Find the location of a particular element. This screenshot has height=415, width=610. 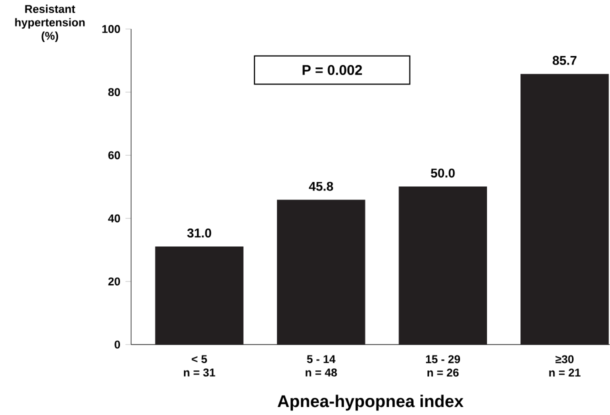

y-axis-title: Resistant hypertension (%) is located at coordinates (50, 23).